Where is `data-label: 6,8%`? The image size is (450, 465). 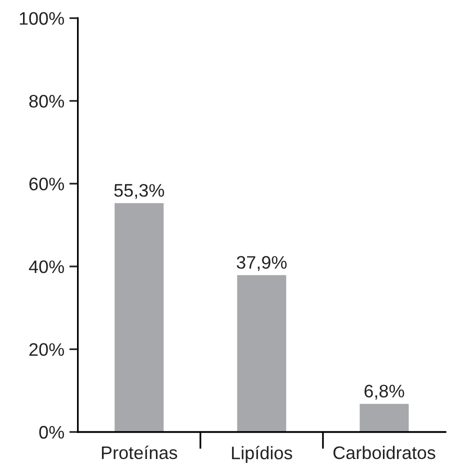 data-label: 6,8% is located at coordinates (384, 392).